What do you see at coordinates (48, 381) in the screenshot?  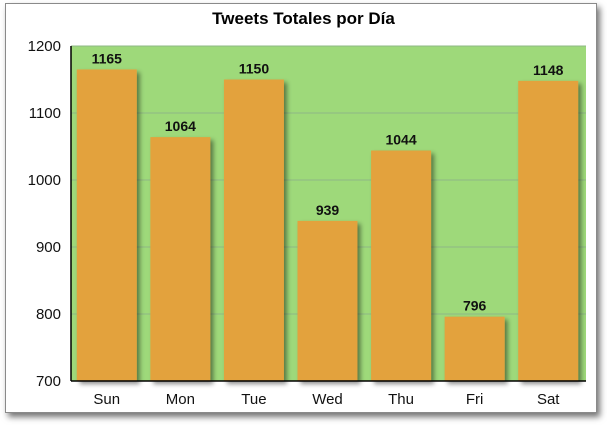 I see `y-tick-label: 700` at bounding box center [48, 381].